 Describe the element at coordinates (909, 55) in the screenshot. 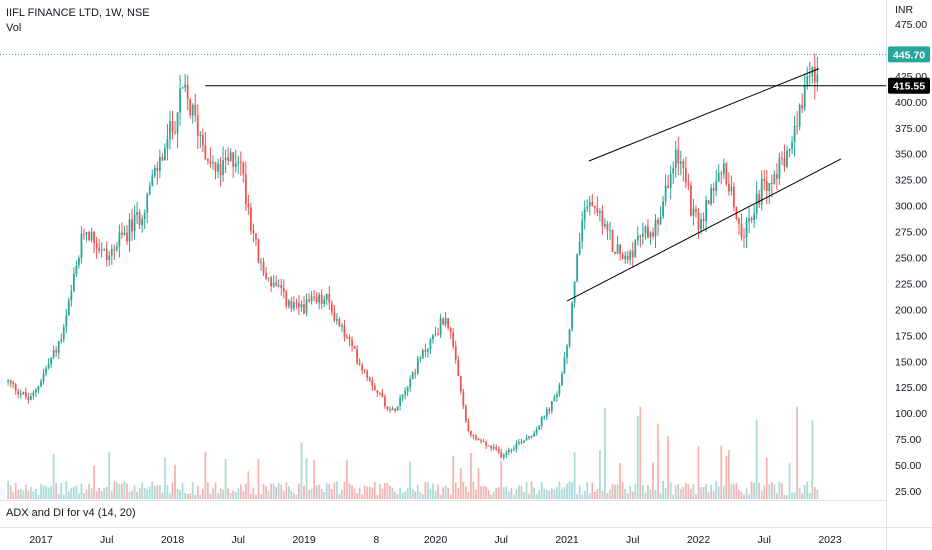

I see `current-price-value: 445.70` at that location.